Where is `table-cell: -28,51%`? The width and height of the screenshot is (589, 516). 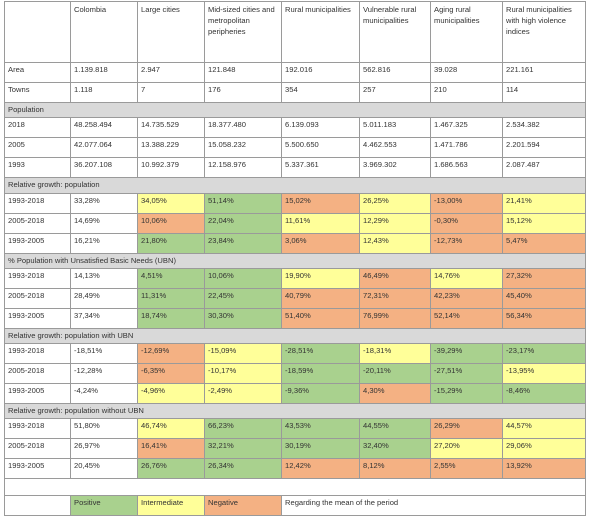 table-cell: -28,51% is located at coordinates (320, 353).